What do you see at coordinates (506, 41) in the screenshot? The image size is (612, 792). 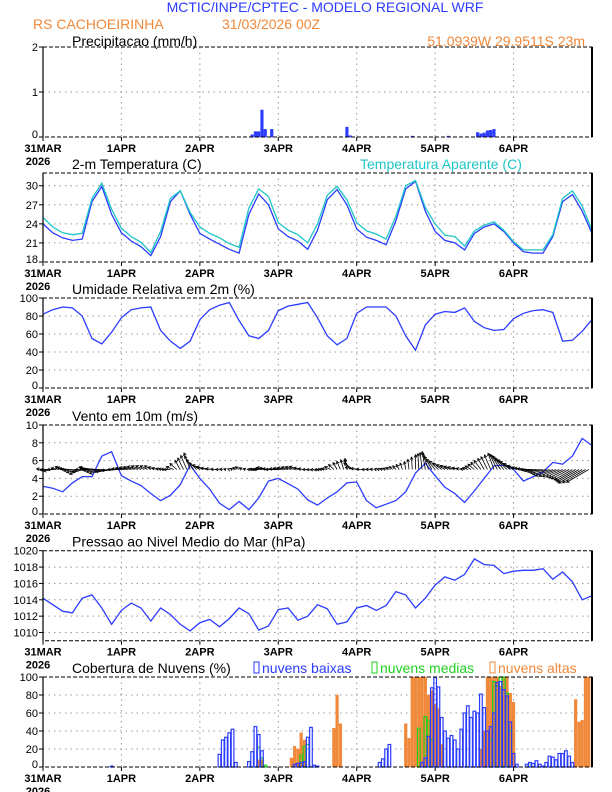 I see `station-location: 51.0939W 29.9511S 23m` at bounding box center [506, 41].